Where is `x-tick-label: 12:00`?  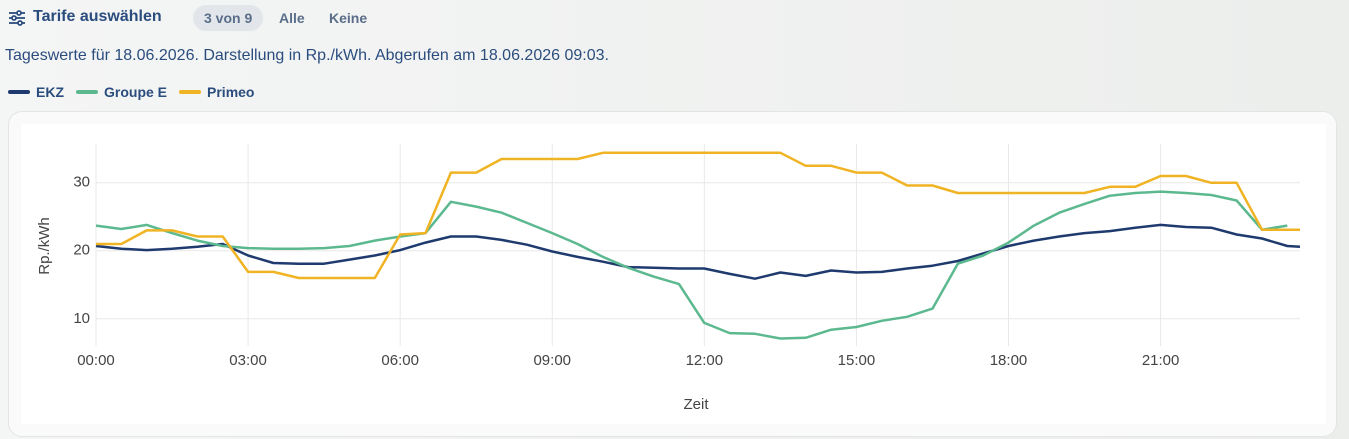
x-tick-label: 12:00 is located at coordinates (705, 360).